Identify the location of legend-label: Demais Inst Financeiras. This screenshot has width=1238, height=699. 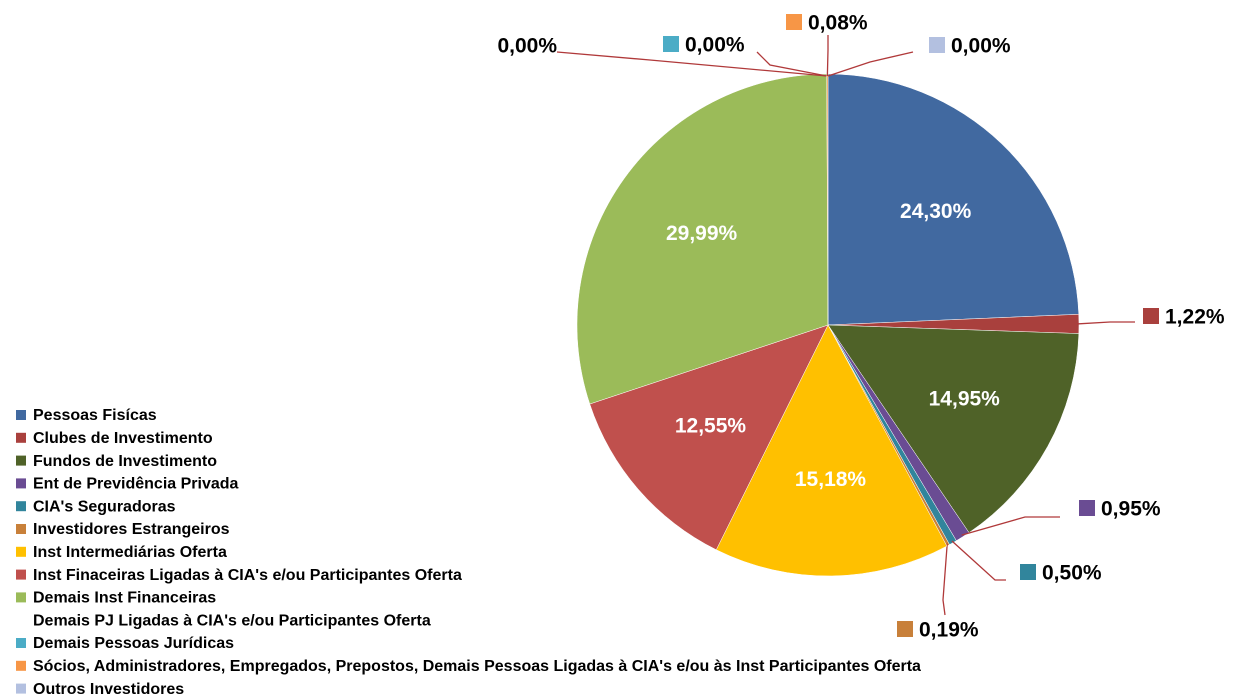
(124, 598).